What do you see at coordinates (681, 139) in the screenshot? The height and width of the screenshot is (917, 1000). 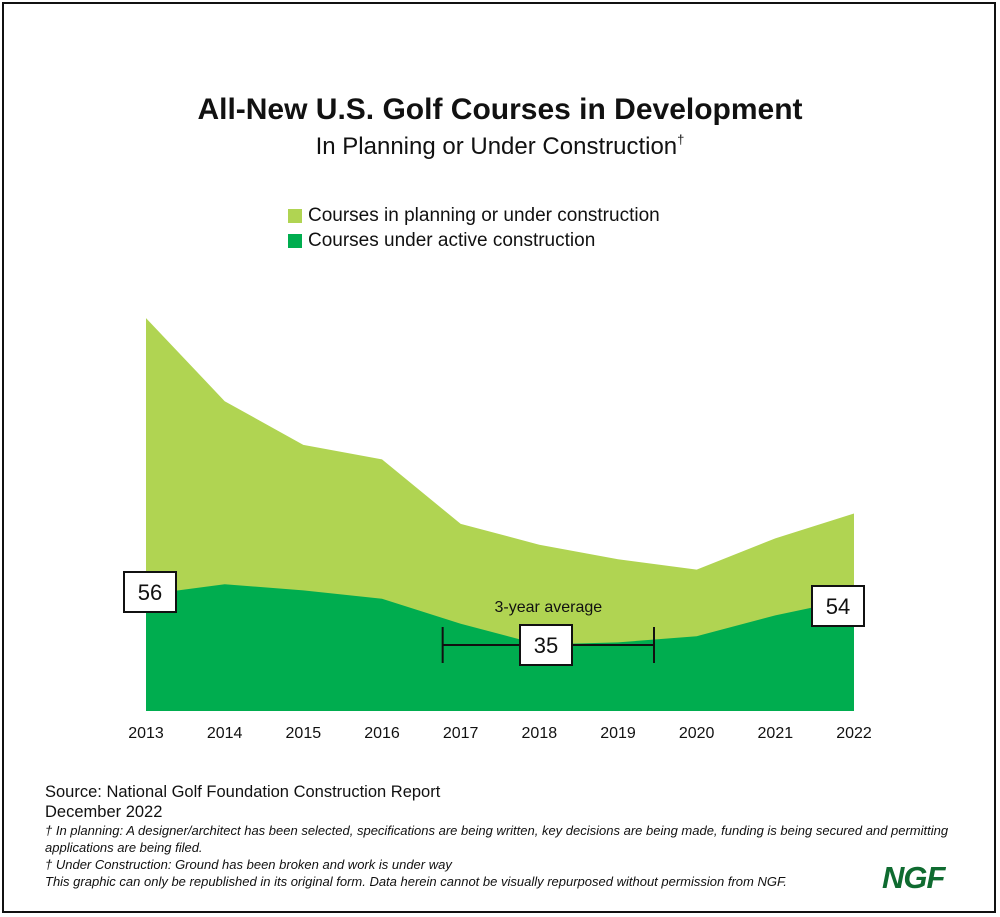 I see `subtitle-dagger: †` at bounding box center [681, 139].